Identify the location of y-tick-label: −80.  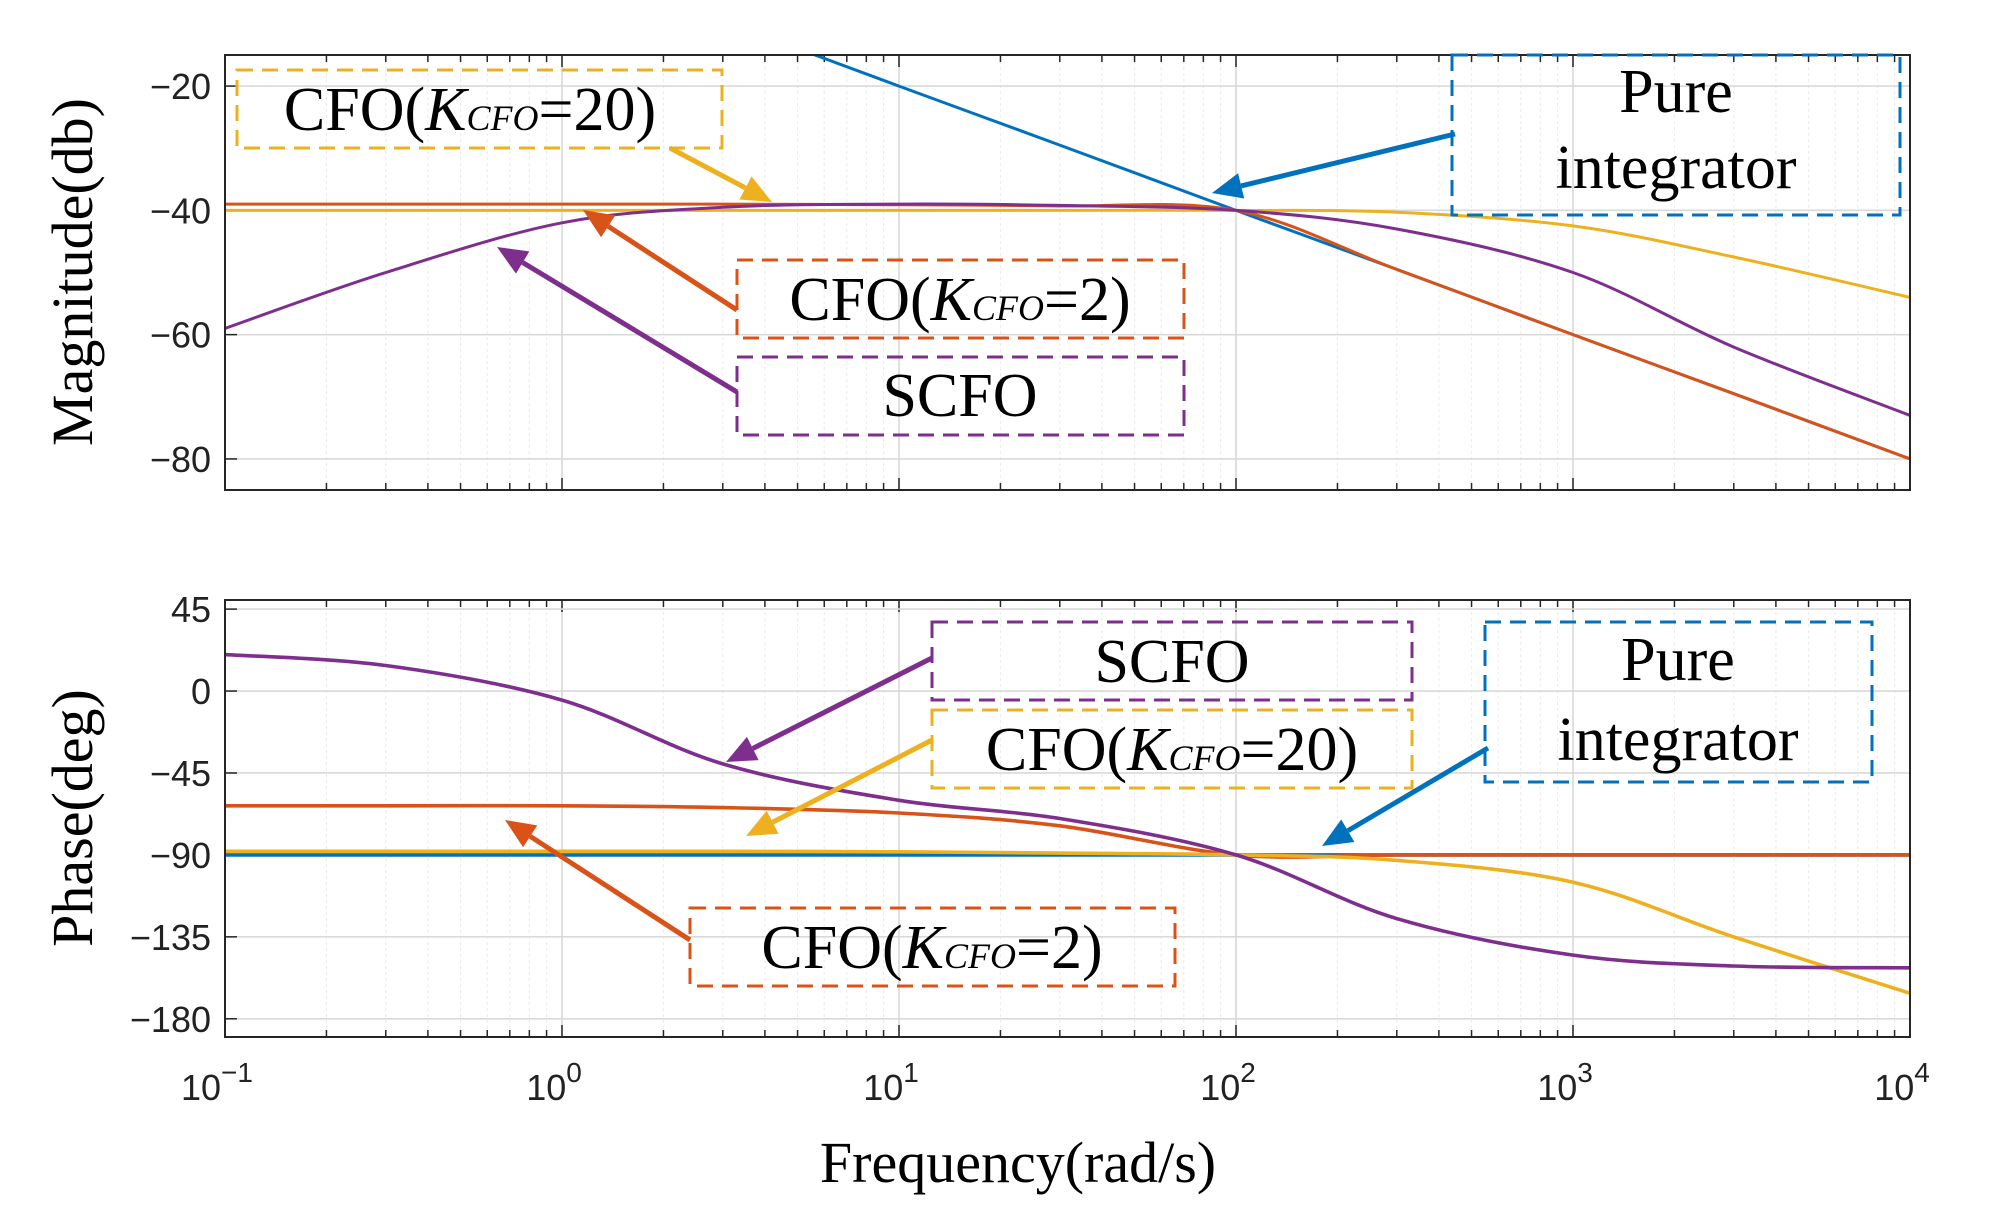
(180, 459).